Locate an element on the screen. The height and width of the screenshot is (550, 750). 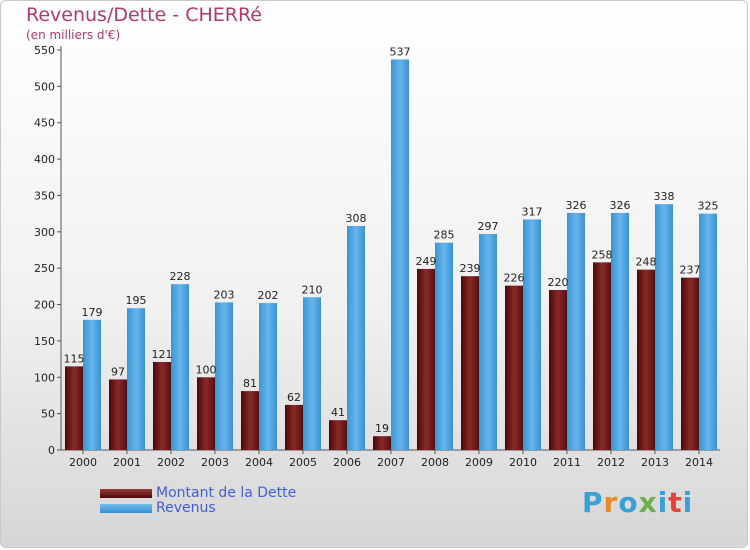
x-tick-label: 2002 is located at coordinates (171, 462).